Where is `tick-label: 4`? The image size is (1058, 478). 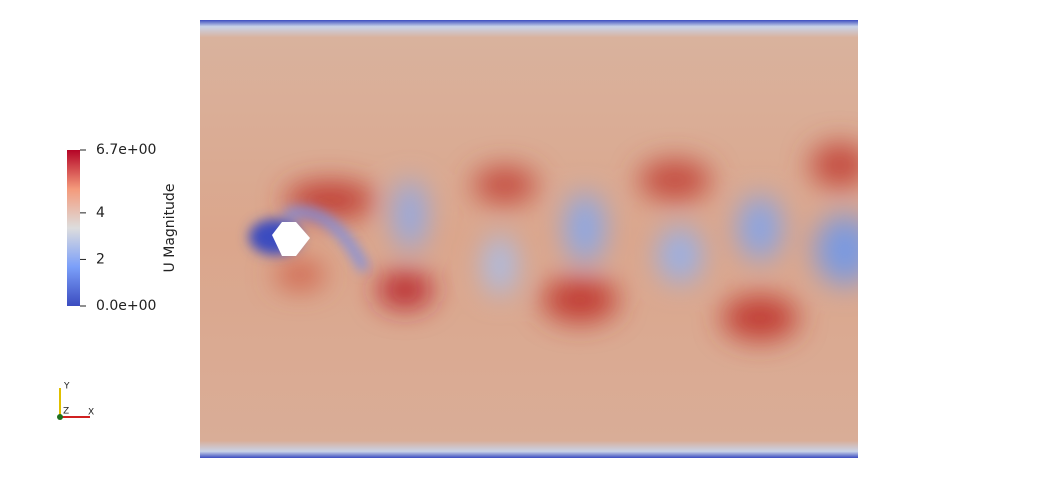
tick-label: 4 is located at coordinates (100, 213).